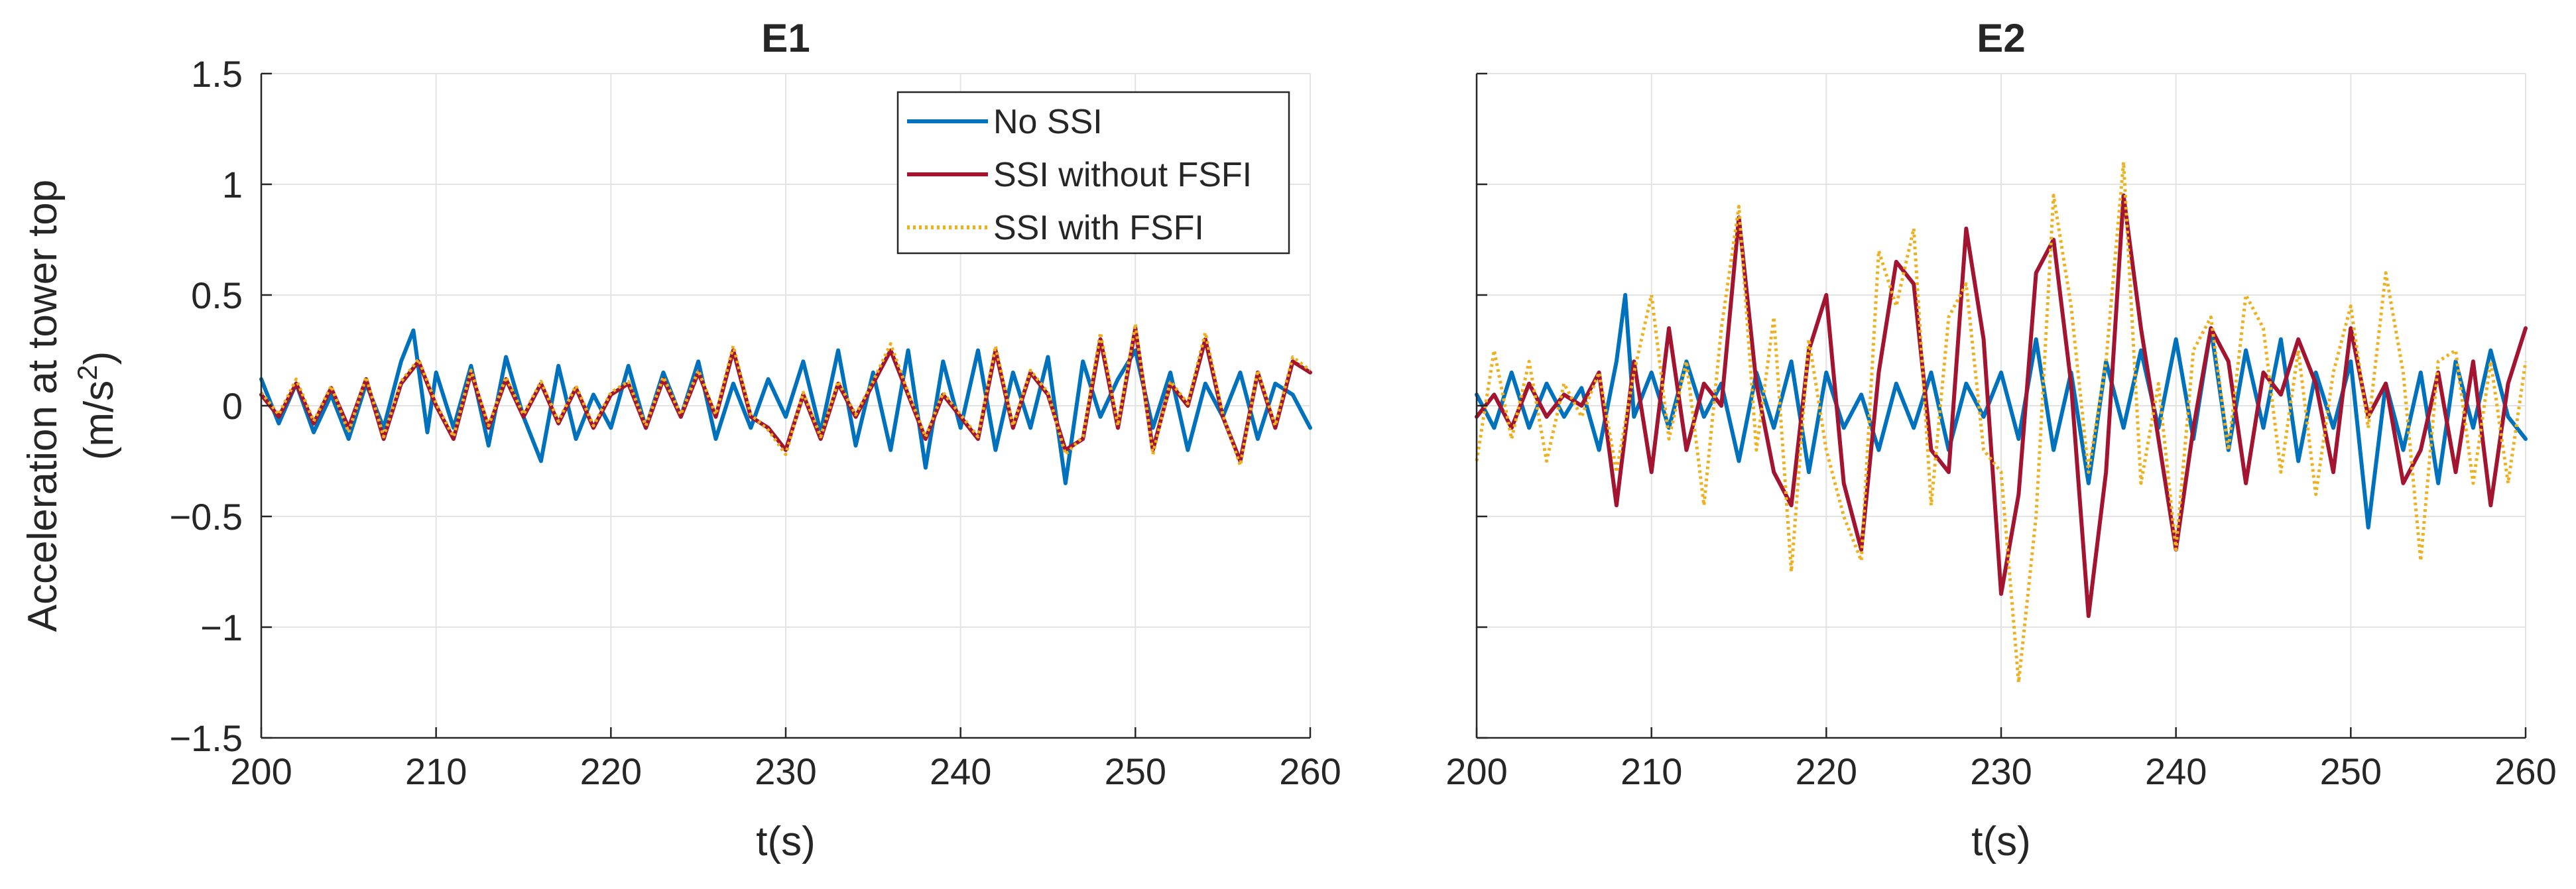 This screenshot has width=2576, height=889. Describe the element at coordinates (217, 74) in the screenshot. I see `y-tick-label-e1-6: 1.5` at that location.